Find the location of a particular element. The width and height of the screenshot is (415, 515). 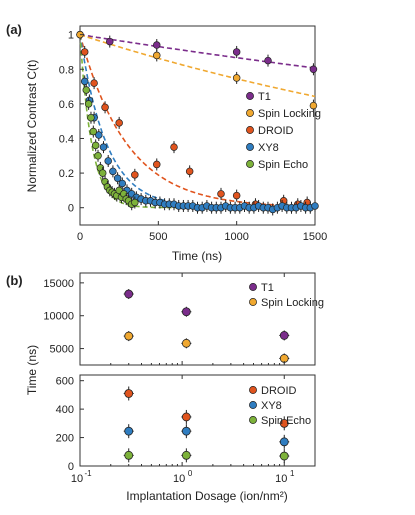

b-lower-y-tick-label: 400 is located at coordinates (65, 410).